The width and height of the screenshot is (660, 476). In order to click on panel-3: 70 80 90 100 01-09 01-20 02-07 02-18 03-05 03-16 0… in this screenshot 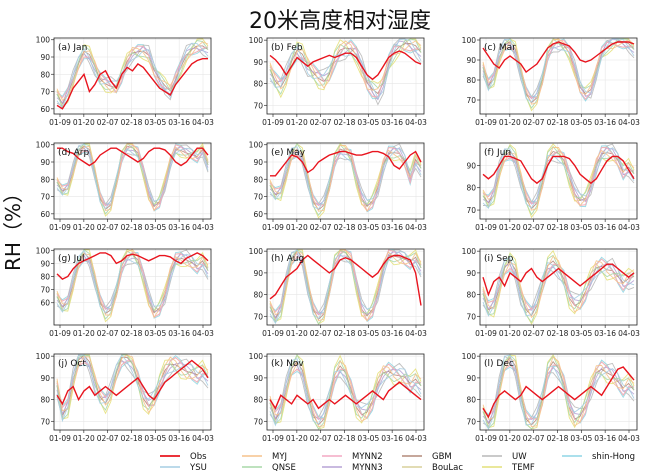, I will do `click(551, 81)`.